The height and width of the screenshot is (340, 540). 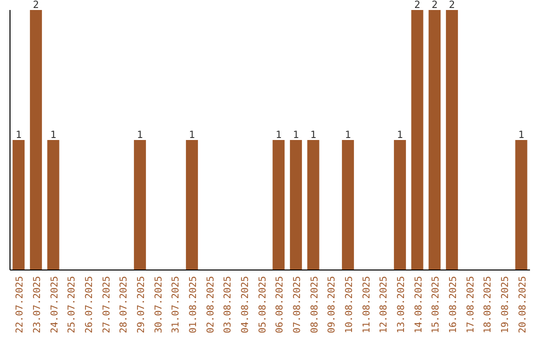 What do you see at coordinates (280, 305) in the screenshot?
I see `x-tick-label: 06.08.2025` at bounding box center [280, 305].